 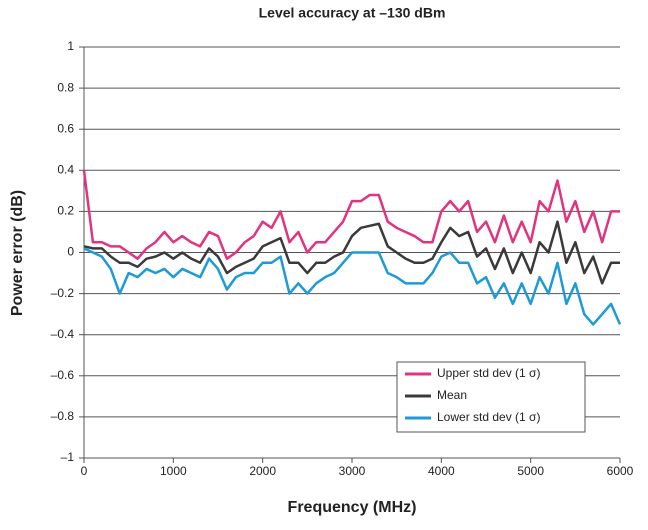 What do you see at coordinates (352, 471) in the screenshot?
I see `x-tick-label: 3000` at bounding box center [352, 471].